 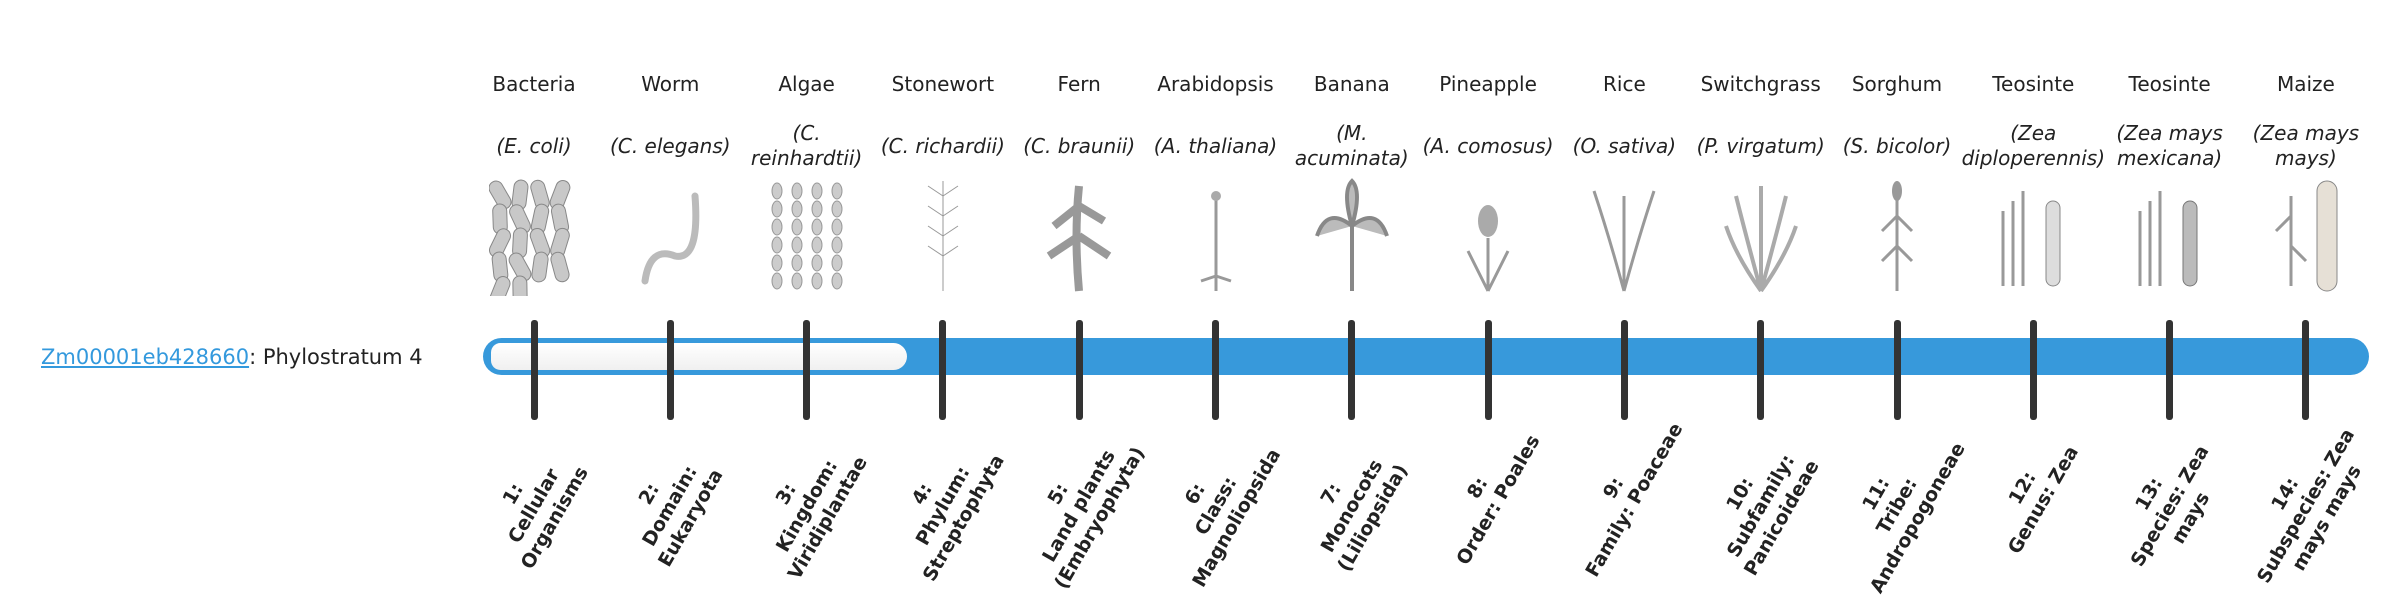 I want to click on phylostratum-level-label: 12: Genus: Zea, so click(x=2033, y=494).